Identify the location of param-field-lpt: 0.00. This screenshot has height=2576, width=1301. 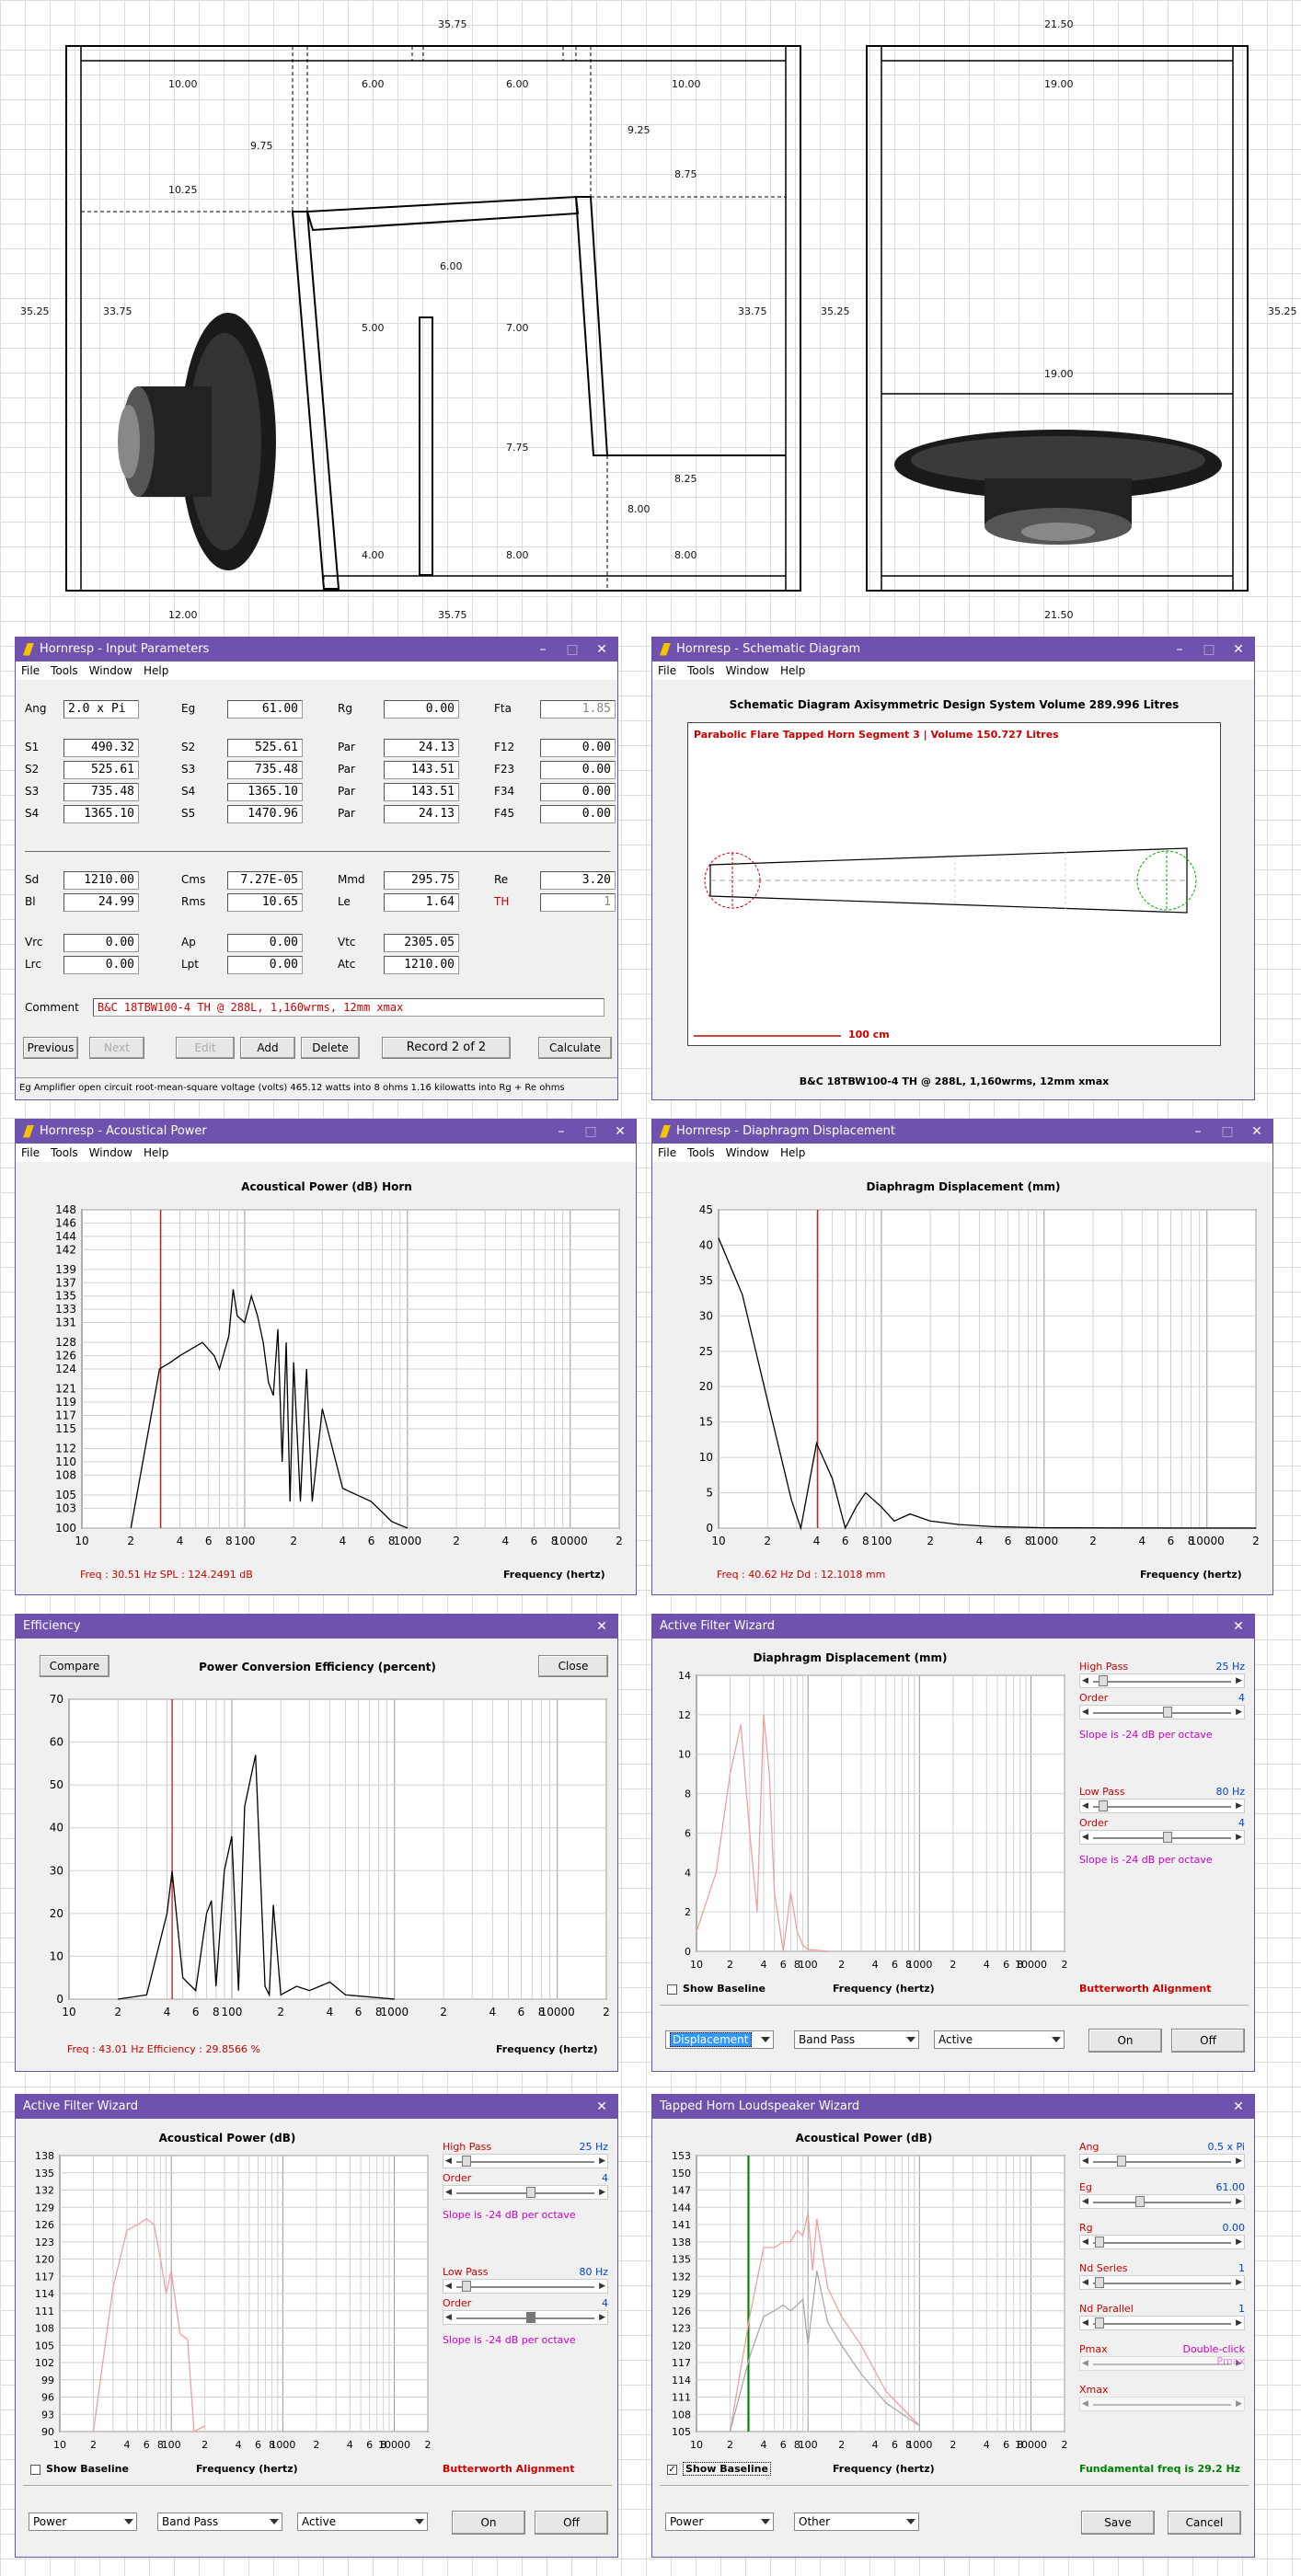
(265, 965).